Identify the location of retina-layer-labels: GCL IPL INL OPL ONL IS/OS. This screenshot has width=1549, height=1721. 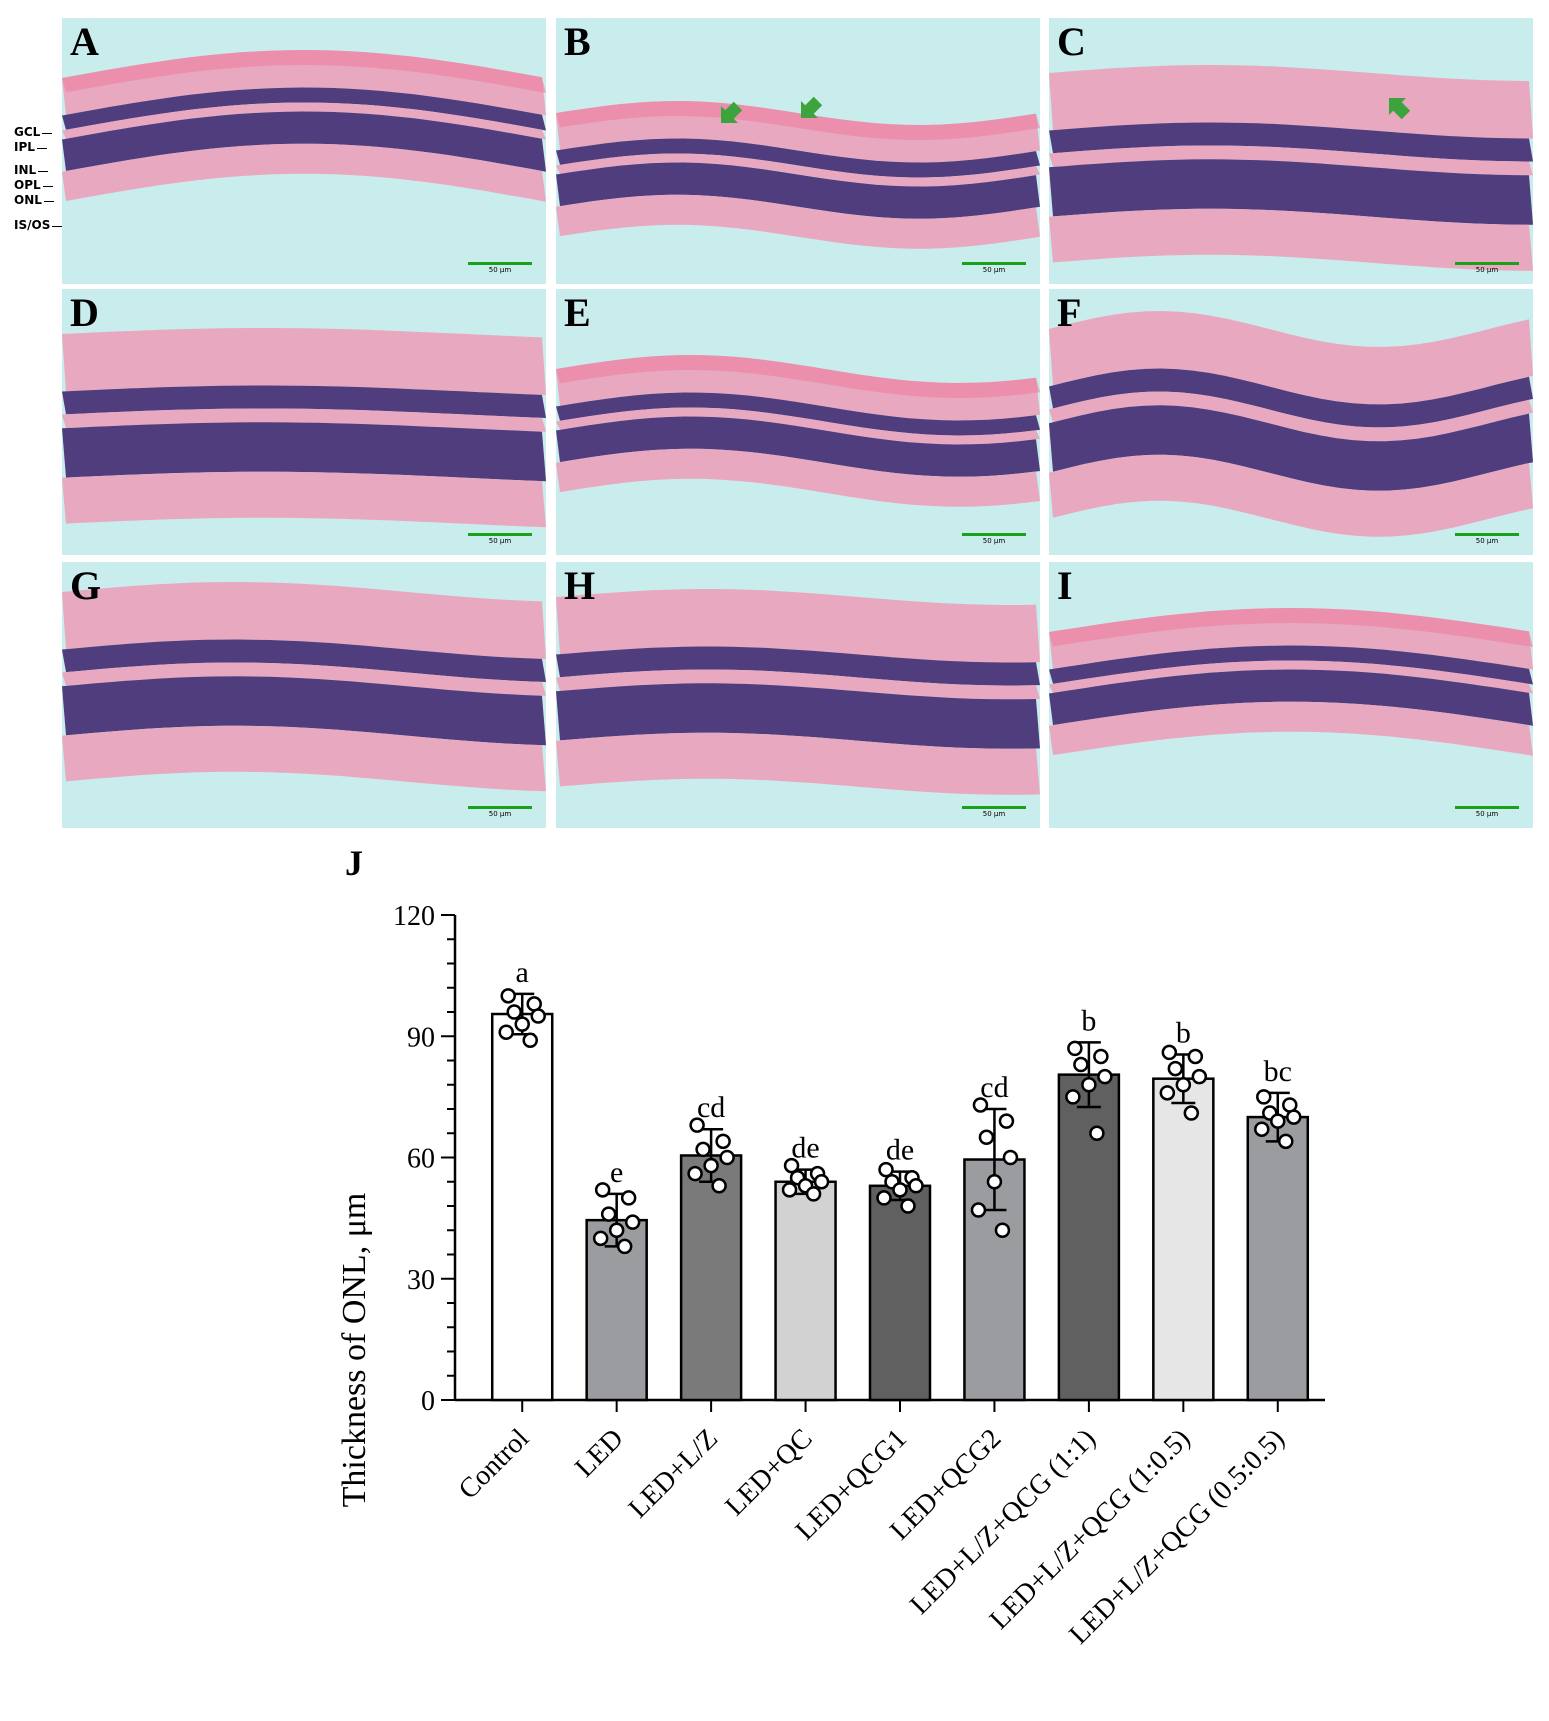
(44, 180).